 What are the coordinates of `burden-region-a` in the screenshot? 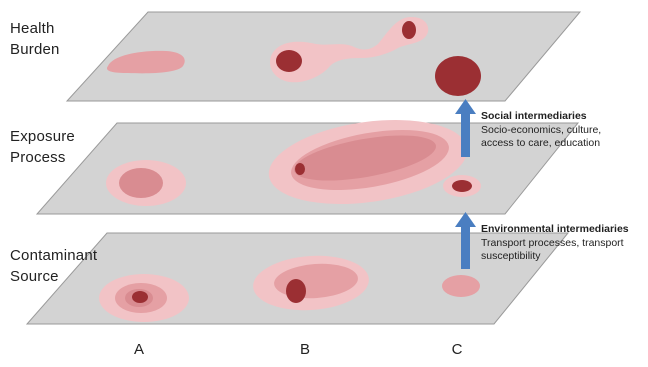 It's located at (145, 62).